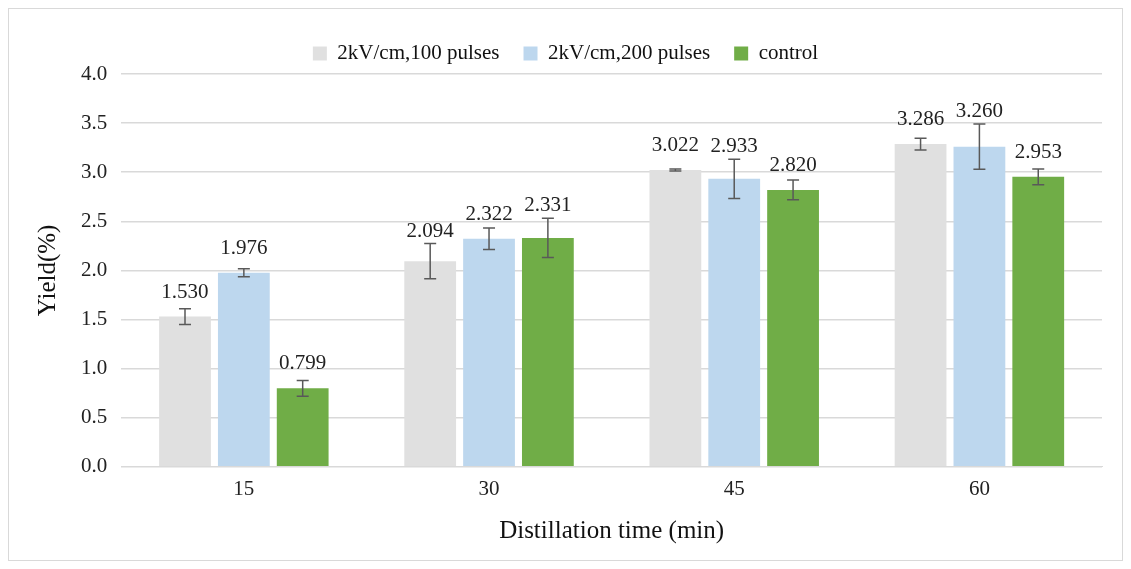  I want to click on x-axis-title: Distillation time (min), so click(612, 529).